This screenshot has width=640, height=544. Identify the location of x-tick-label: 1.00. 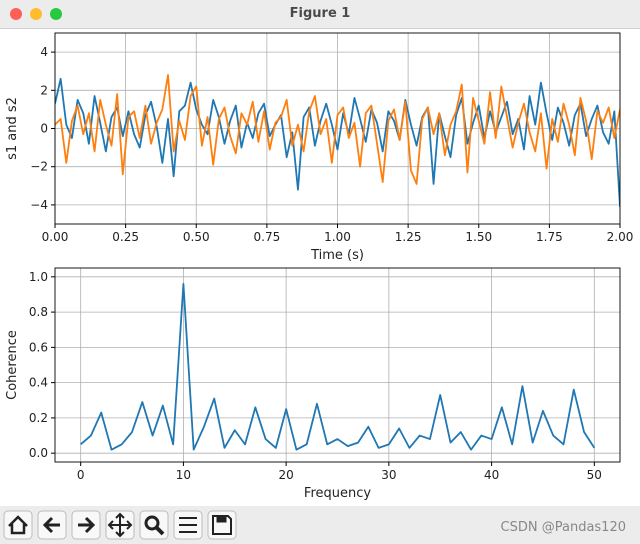
(337, 237).